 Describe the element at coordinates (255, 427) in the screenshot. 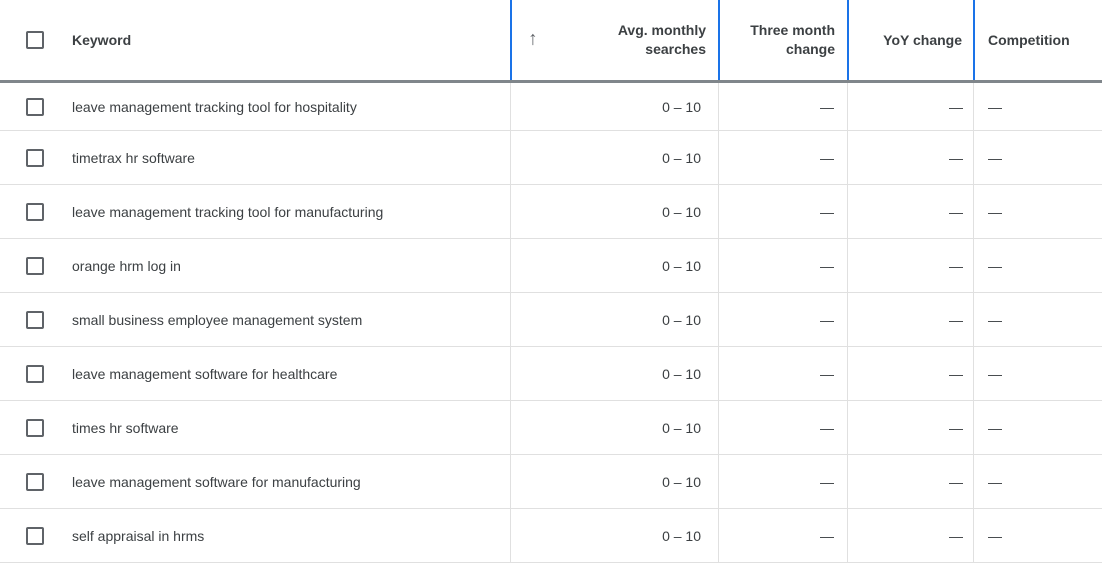

I see `keyword-cell: times hr software` at that location.